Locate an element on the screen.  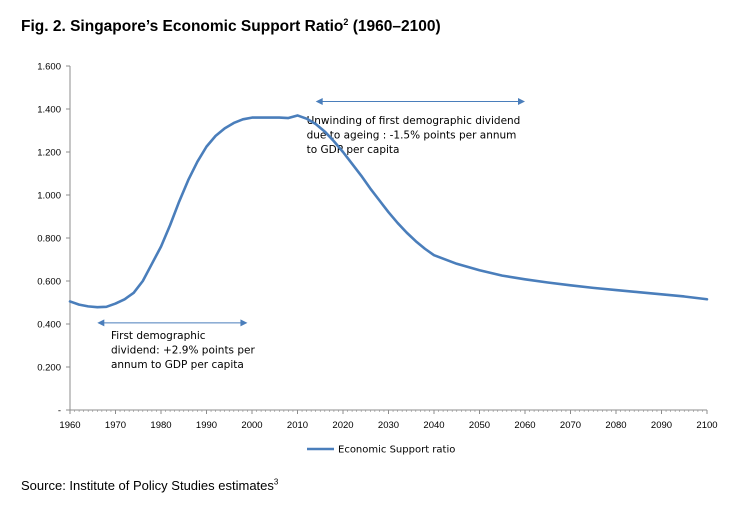
x-tick-label: 1960 is located at coordinates (69, 425).